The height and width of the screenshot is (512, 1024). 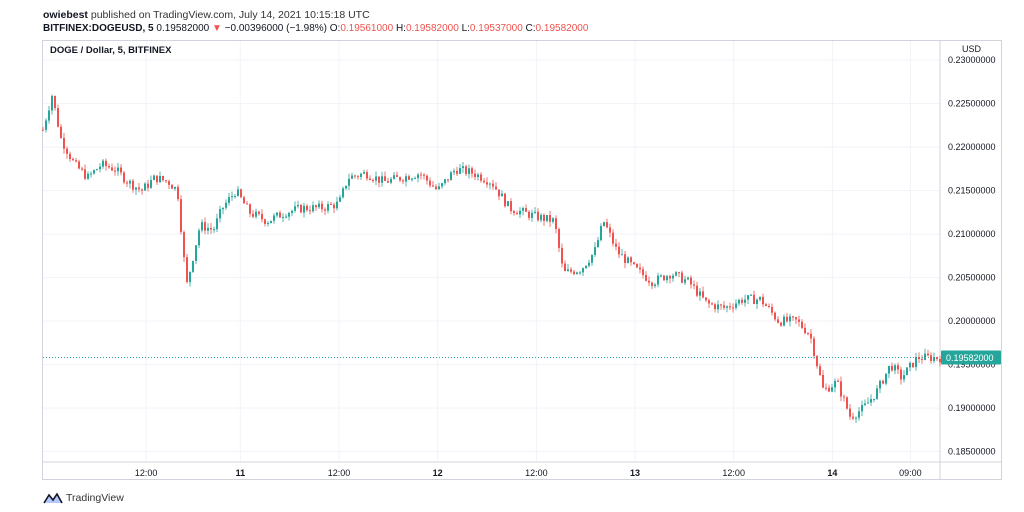 I want to click on x-tick-label: 12, so click(x=438, y=473).